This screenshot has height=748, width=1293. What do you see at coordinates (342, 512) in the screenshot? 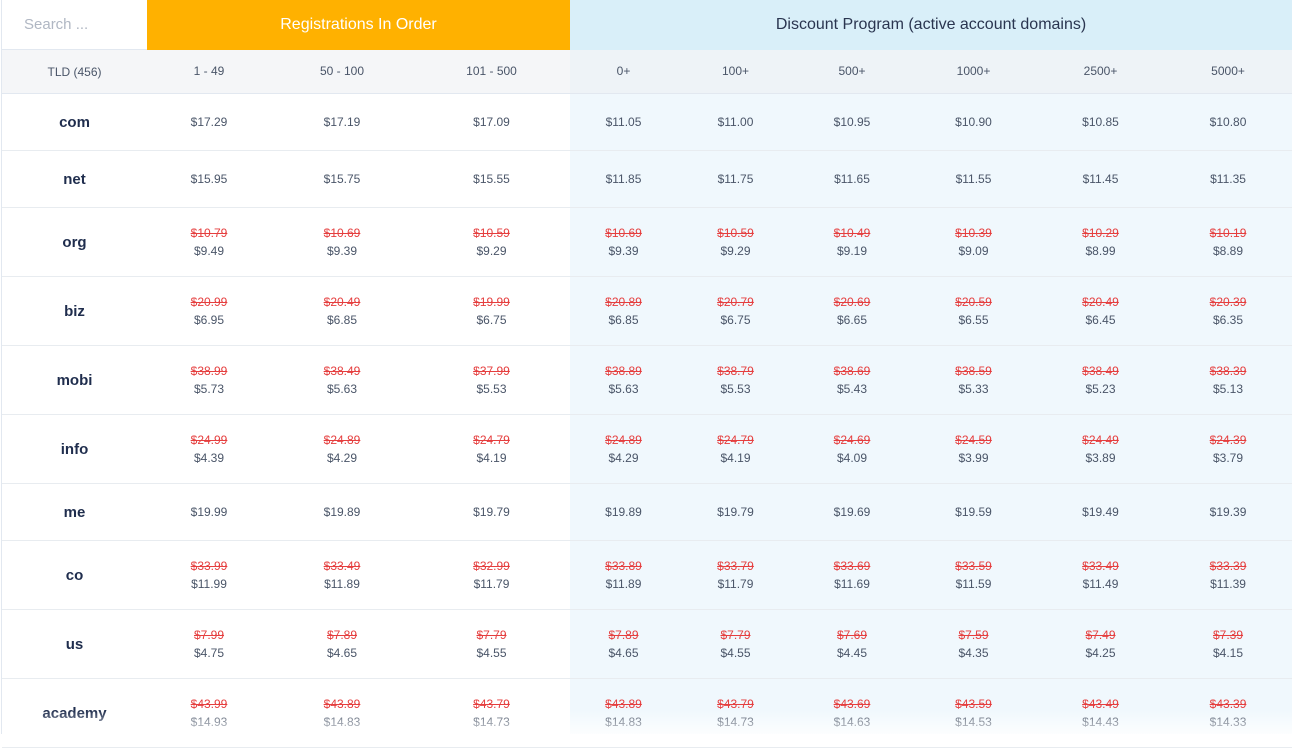
I see `price: $19.89` at bounding box center [342, 512].